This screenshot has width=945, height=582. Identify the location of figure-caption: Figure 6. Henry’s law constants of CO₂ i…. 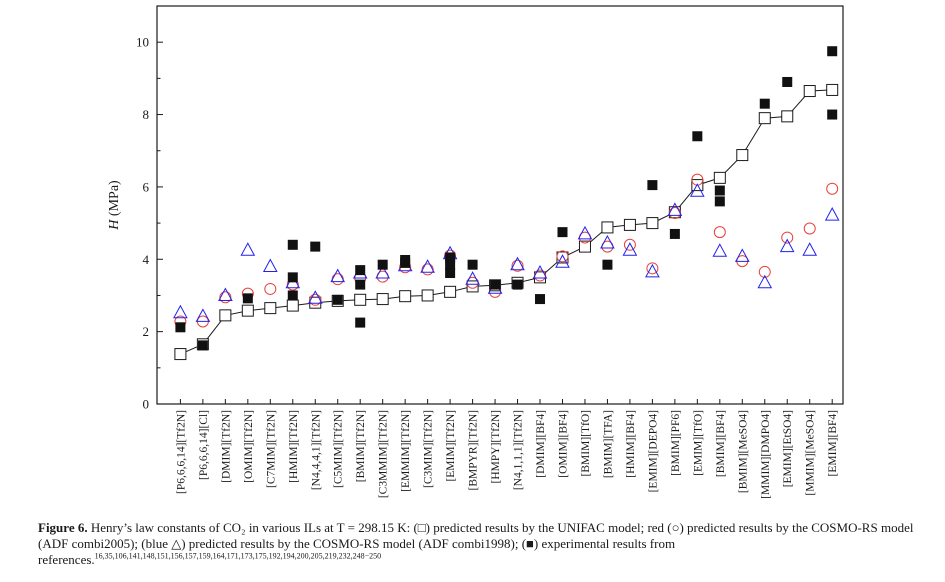
(488, 544).